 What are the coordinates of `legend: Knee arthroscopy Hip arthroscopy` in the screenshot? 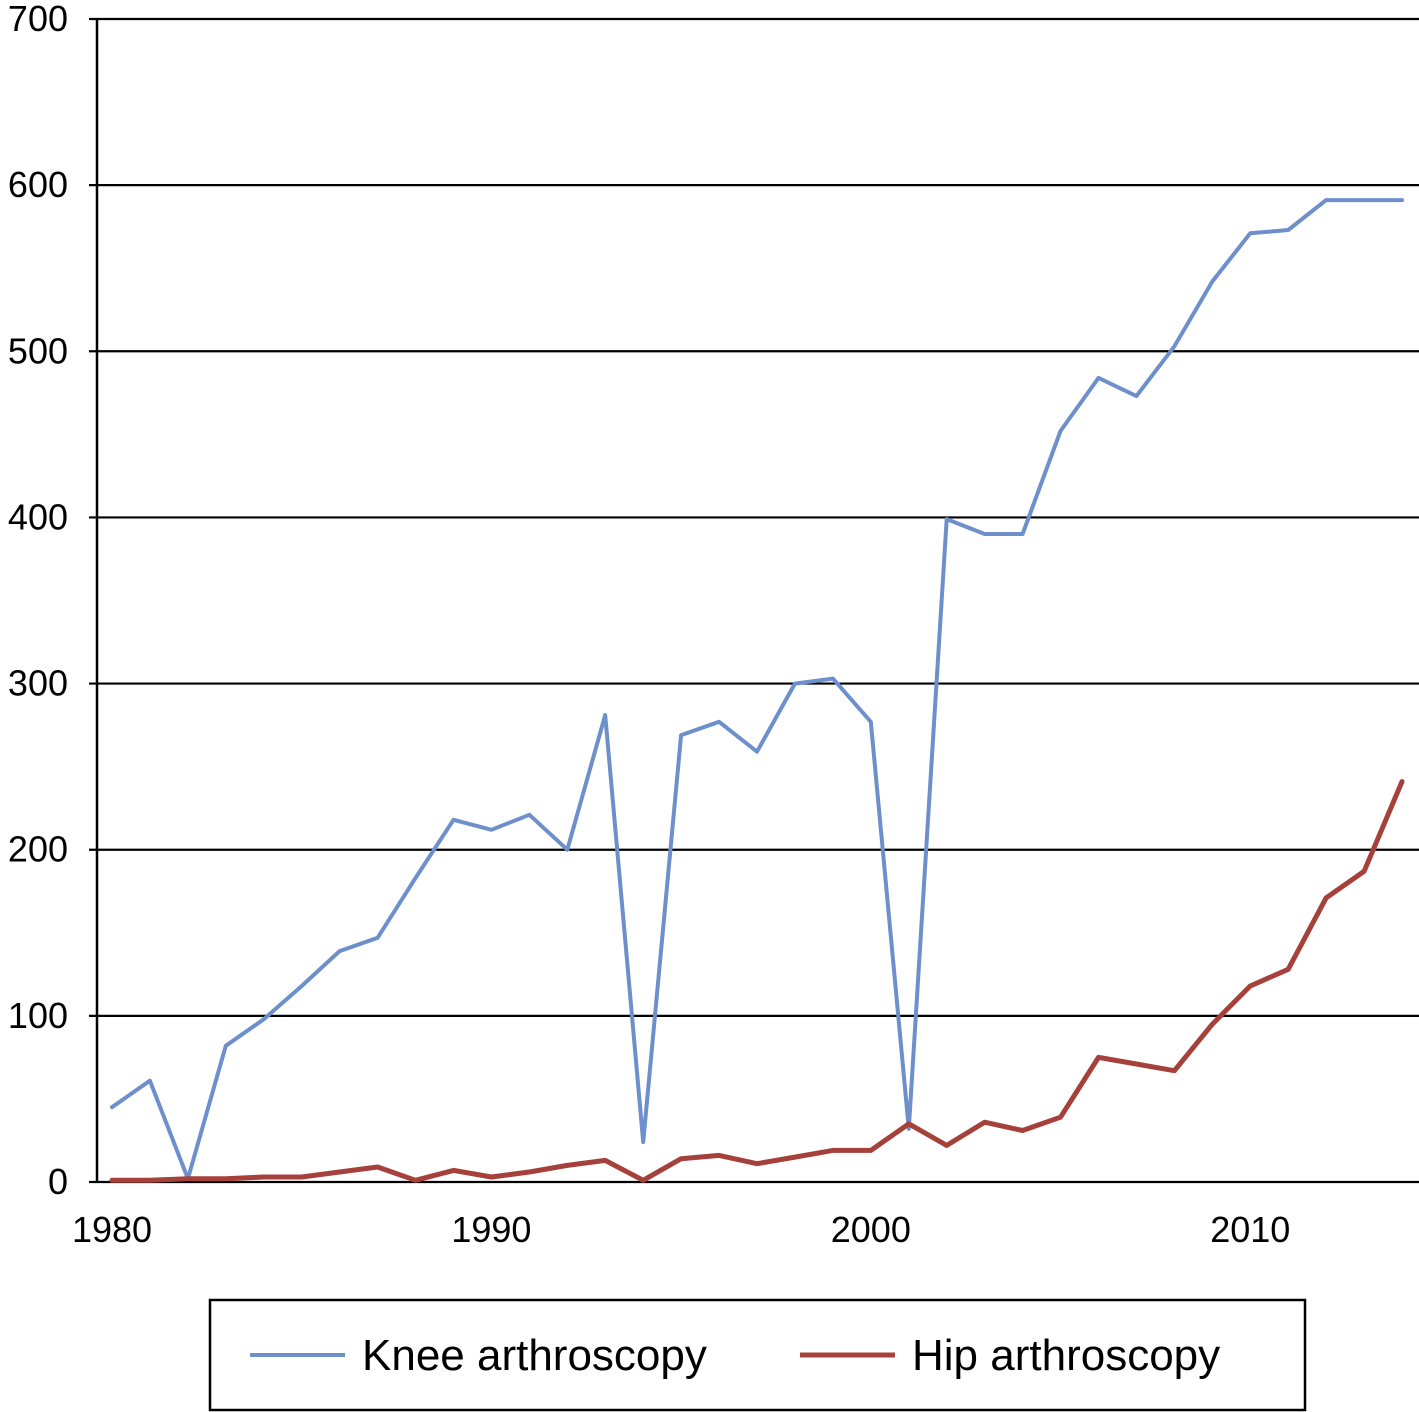 It's located at (757, 1355).